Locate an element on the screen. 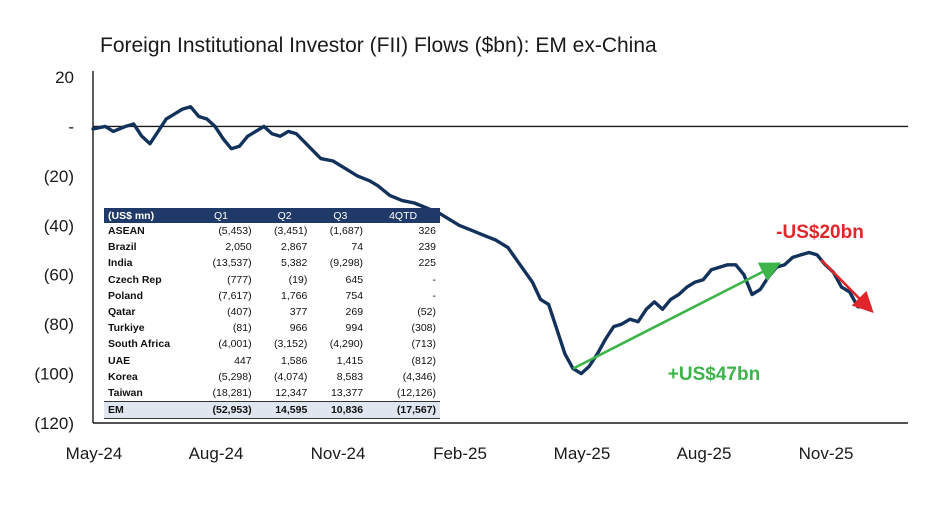 This screenshot has height=507, width=948. table-cell: (407) is located at coordinates (239, 312).